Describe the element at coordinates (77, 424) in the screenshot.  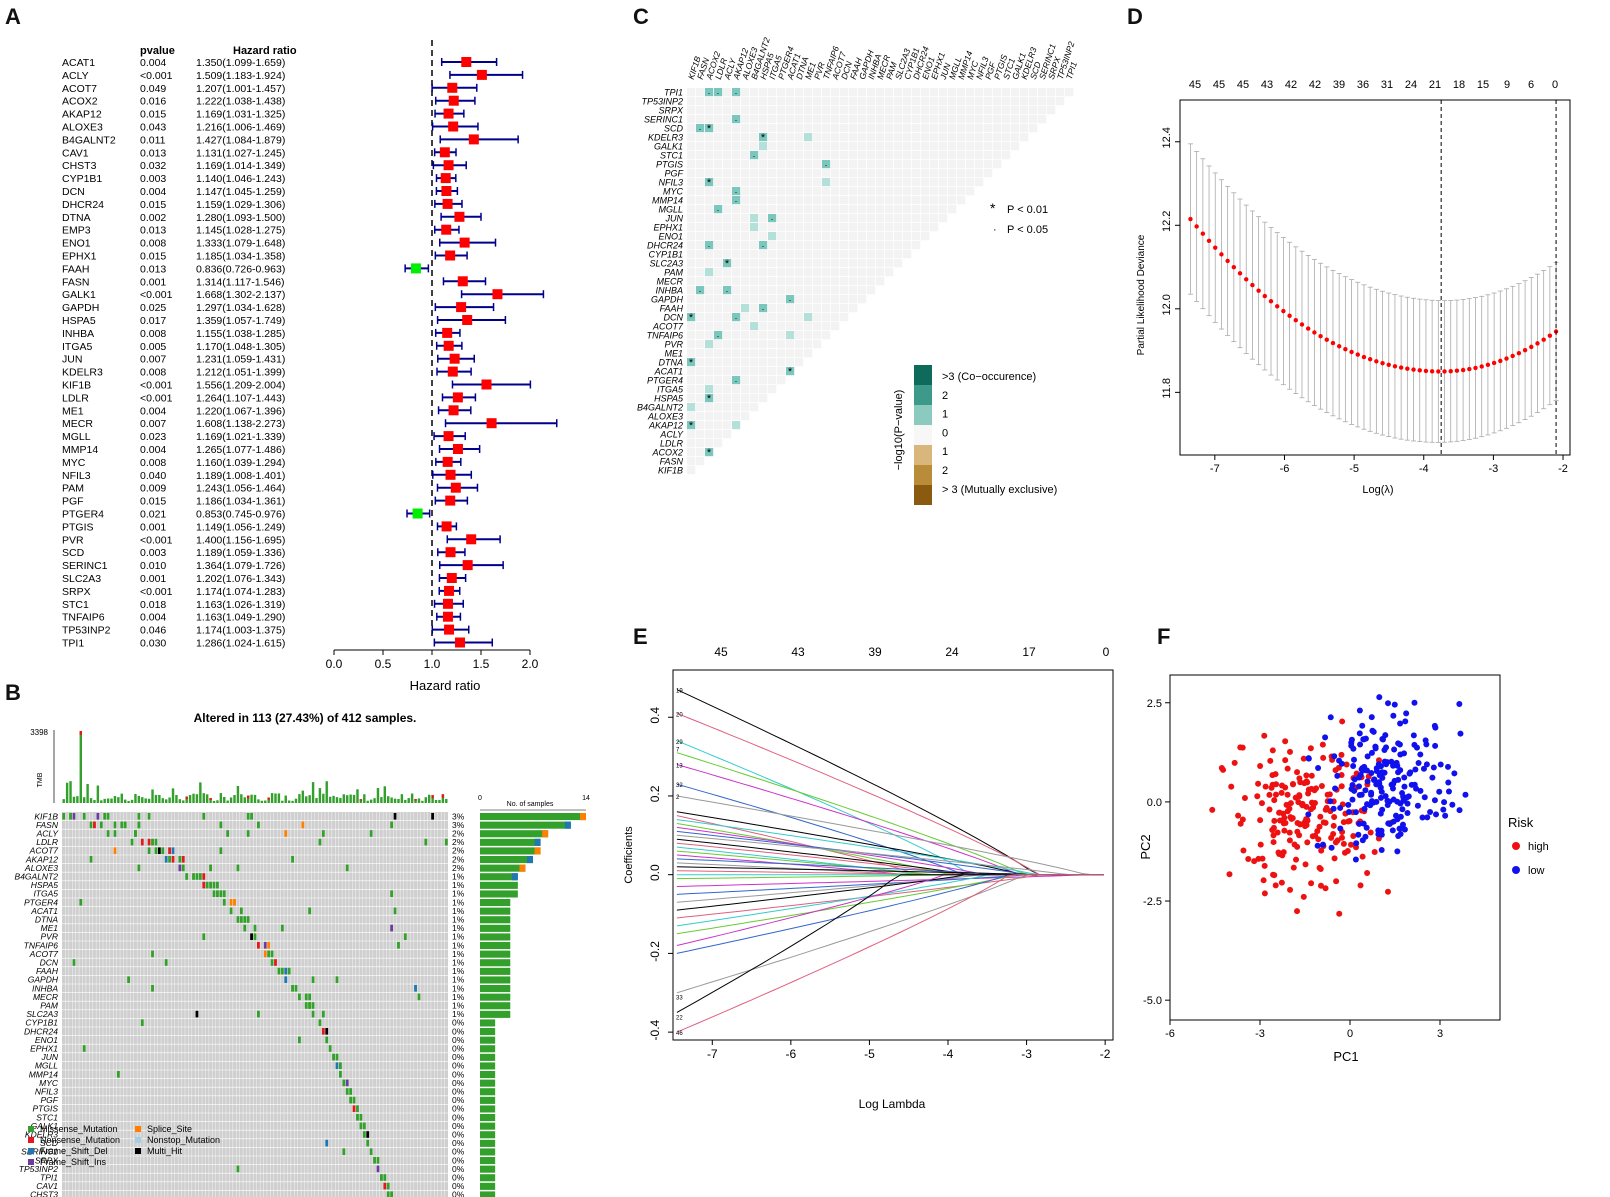
I see `forest-gene-label: MECR` at that location.